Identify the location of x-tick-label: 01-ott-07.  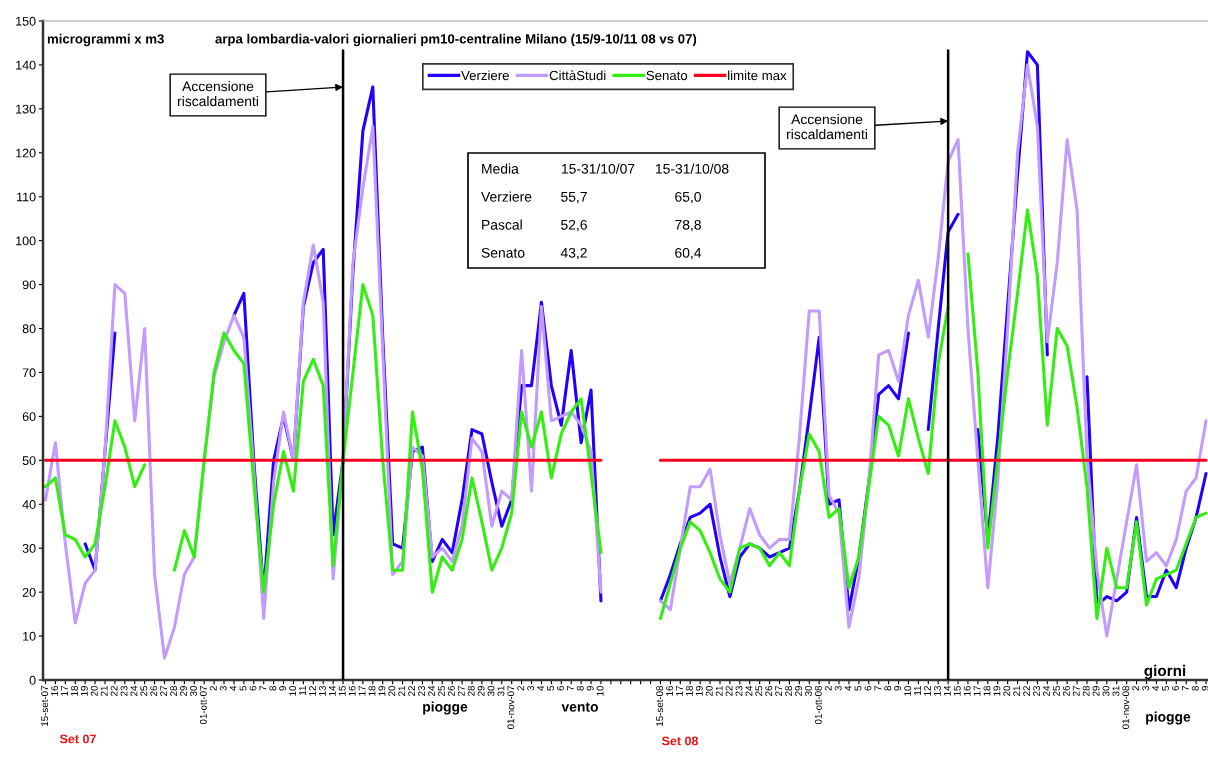
(203, 705).